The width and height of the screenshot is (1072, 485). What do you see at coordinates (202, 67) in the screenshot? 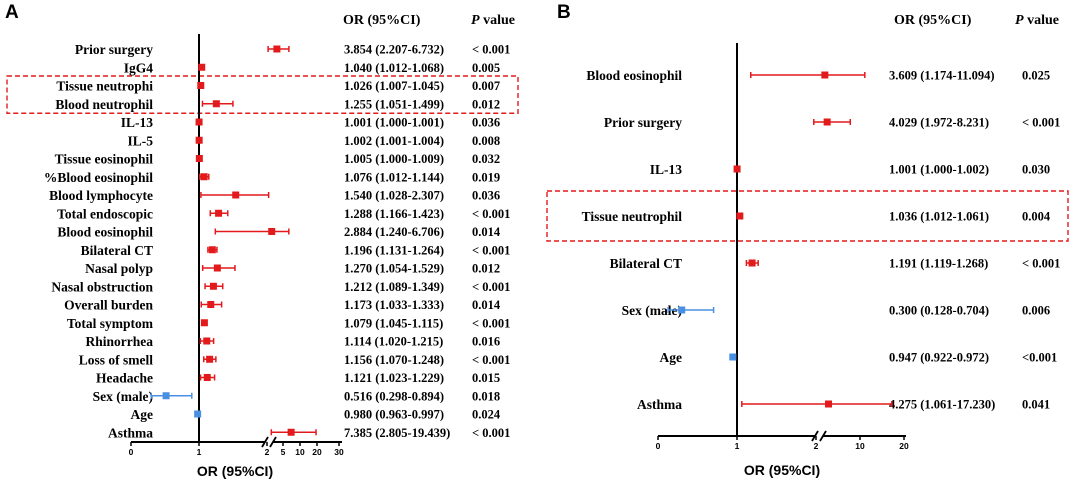
I see `panel-a-row-igg4-point` at bounding box center [202, 67].